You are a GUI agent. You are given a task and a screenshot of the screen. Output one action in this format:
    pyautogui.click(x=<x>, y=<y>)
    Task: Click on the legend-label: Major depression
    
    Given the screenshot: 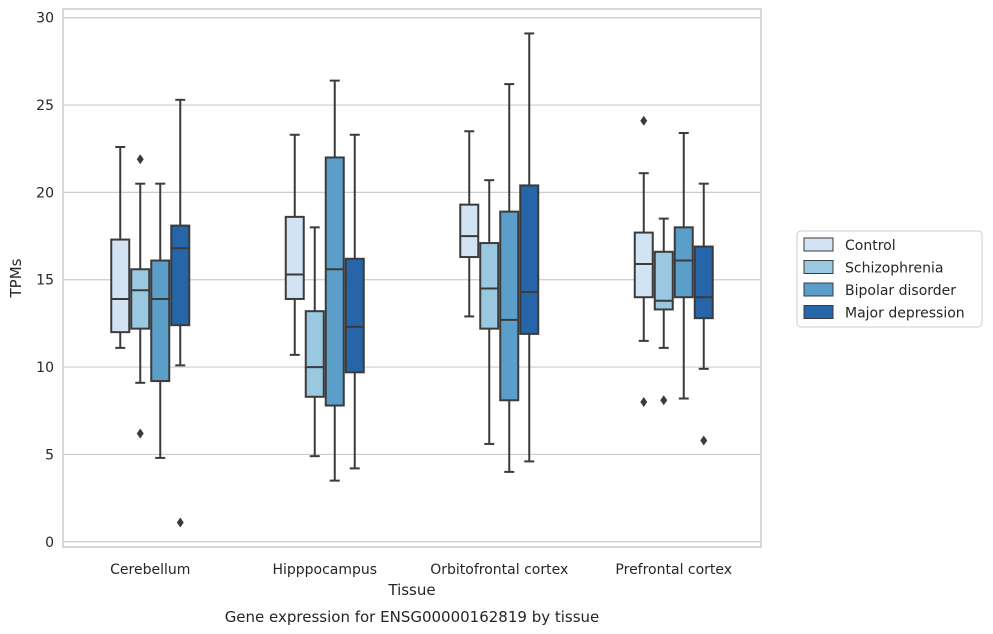 What is the action you would take?
    pyautogui.click(x=905, y=314)
    